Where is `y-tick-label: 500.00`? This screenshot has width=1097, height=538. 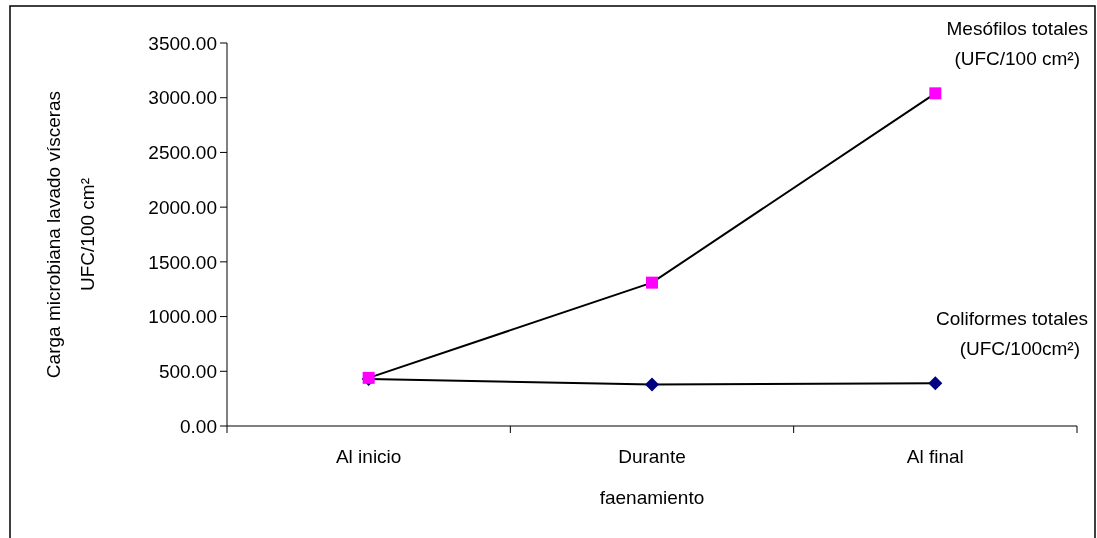 y-tick-label: 500.00 is located at coordinates (187, 371).